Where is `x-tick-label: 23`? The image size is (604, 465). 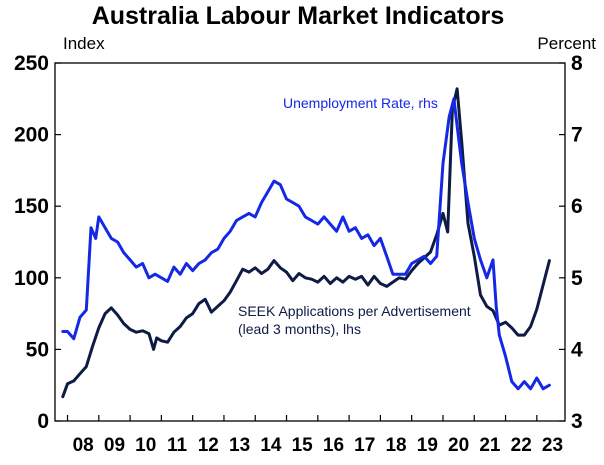 x-tick-label: 23 is located at coordinates (552, 445).